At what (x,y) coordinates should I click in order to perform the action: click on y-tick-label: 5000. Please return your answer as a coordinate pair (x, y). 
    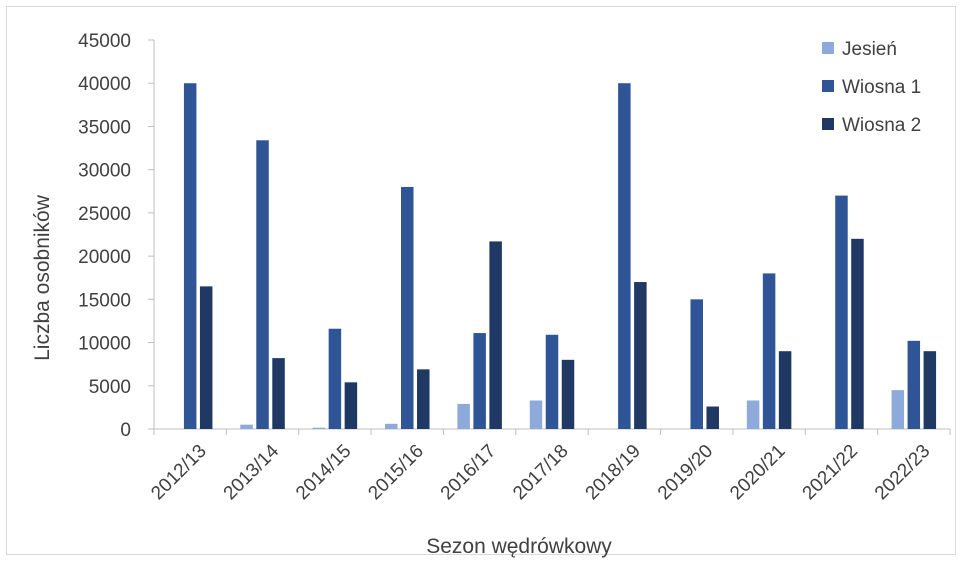
    Looking at the image, I should click on (110, 387).